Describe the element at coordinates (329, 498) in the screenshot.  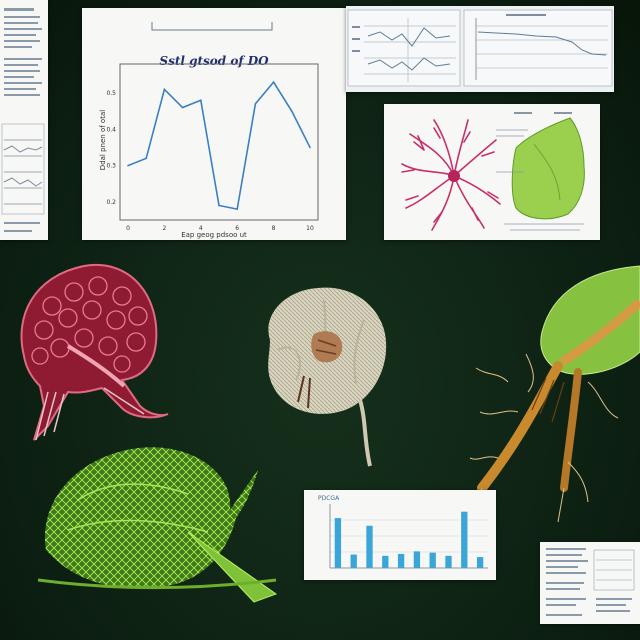
I see `bar-panel-title: PDCGA` at that location.